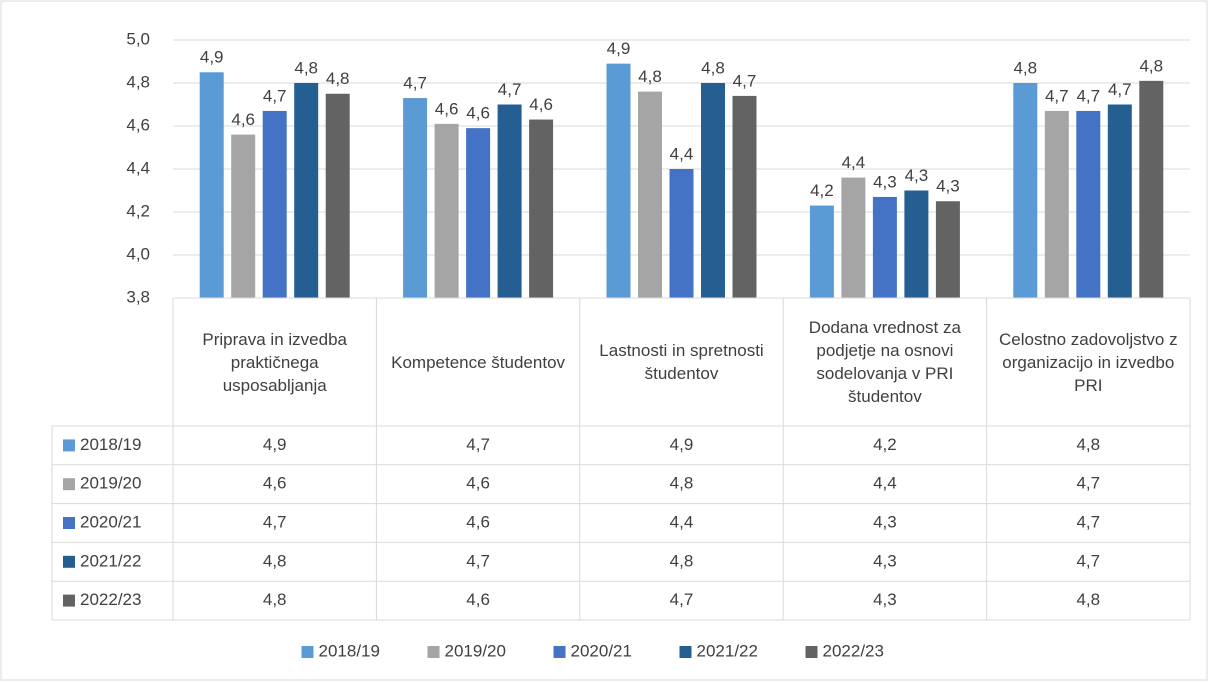 The width and height of the screenshot is (1209, 682). What do you see at coordinates (110, 521) in the screenshot?
I see `row-label: 2020/21` at bounding box center [110, 521].